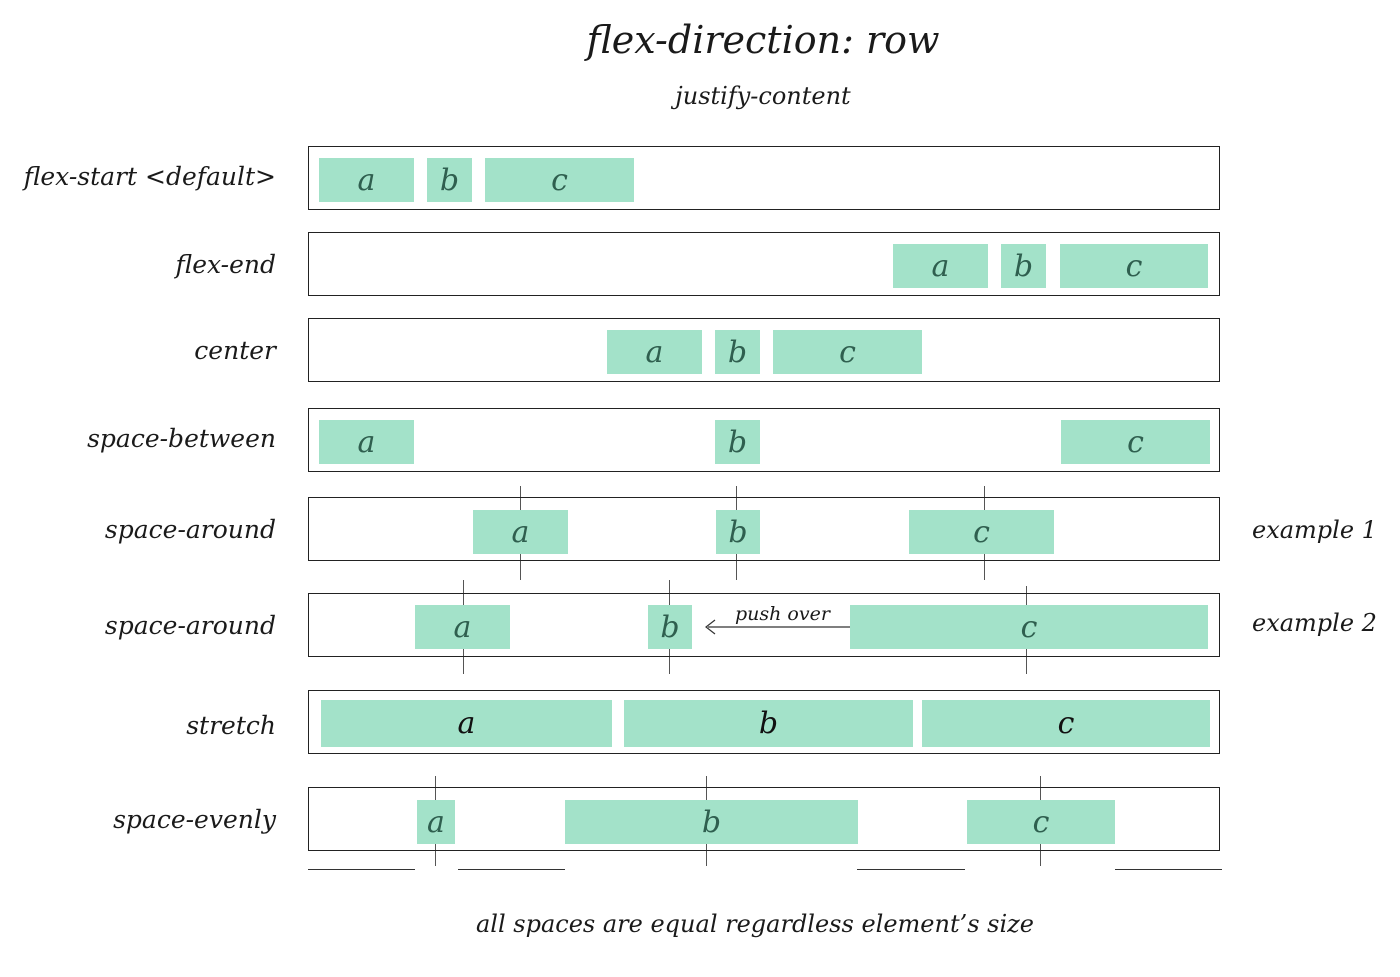 The image size is (1400, 977). I want to click on diagram-title: flex-direction: row, so click(763, 40).